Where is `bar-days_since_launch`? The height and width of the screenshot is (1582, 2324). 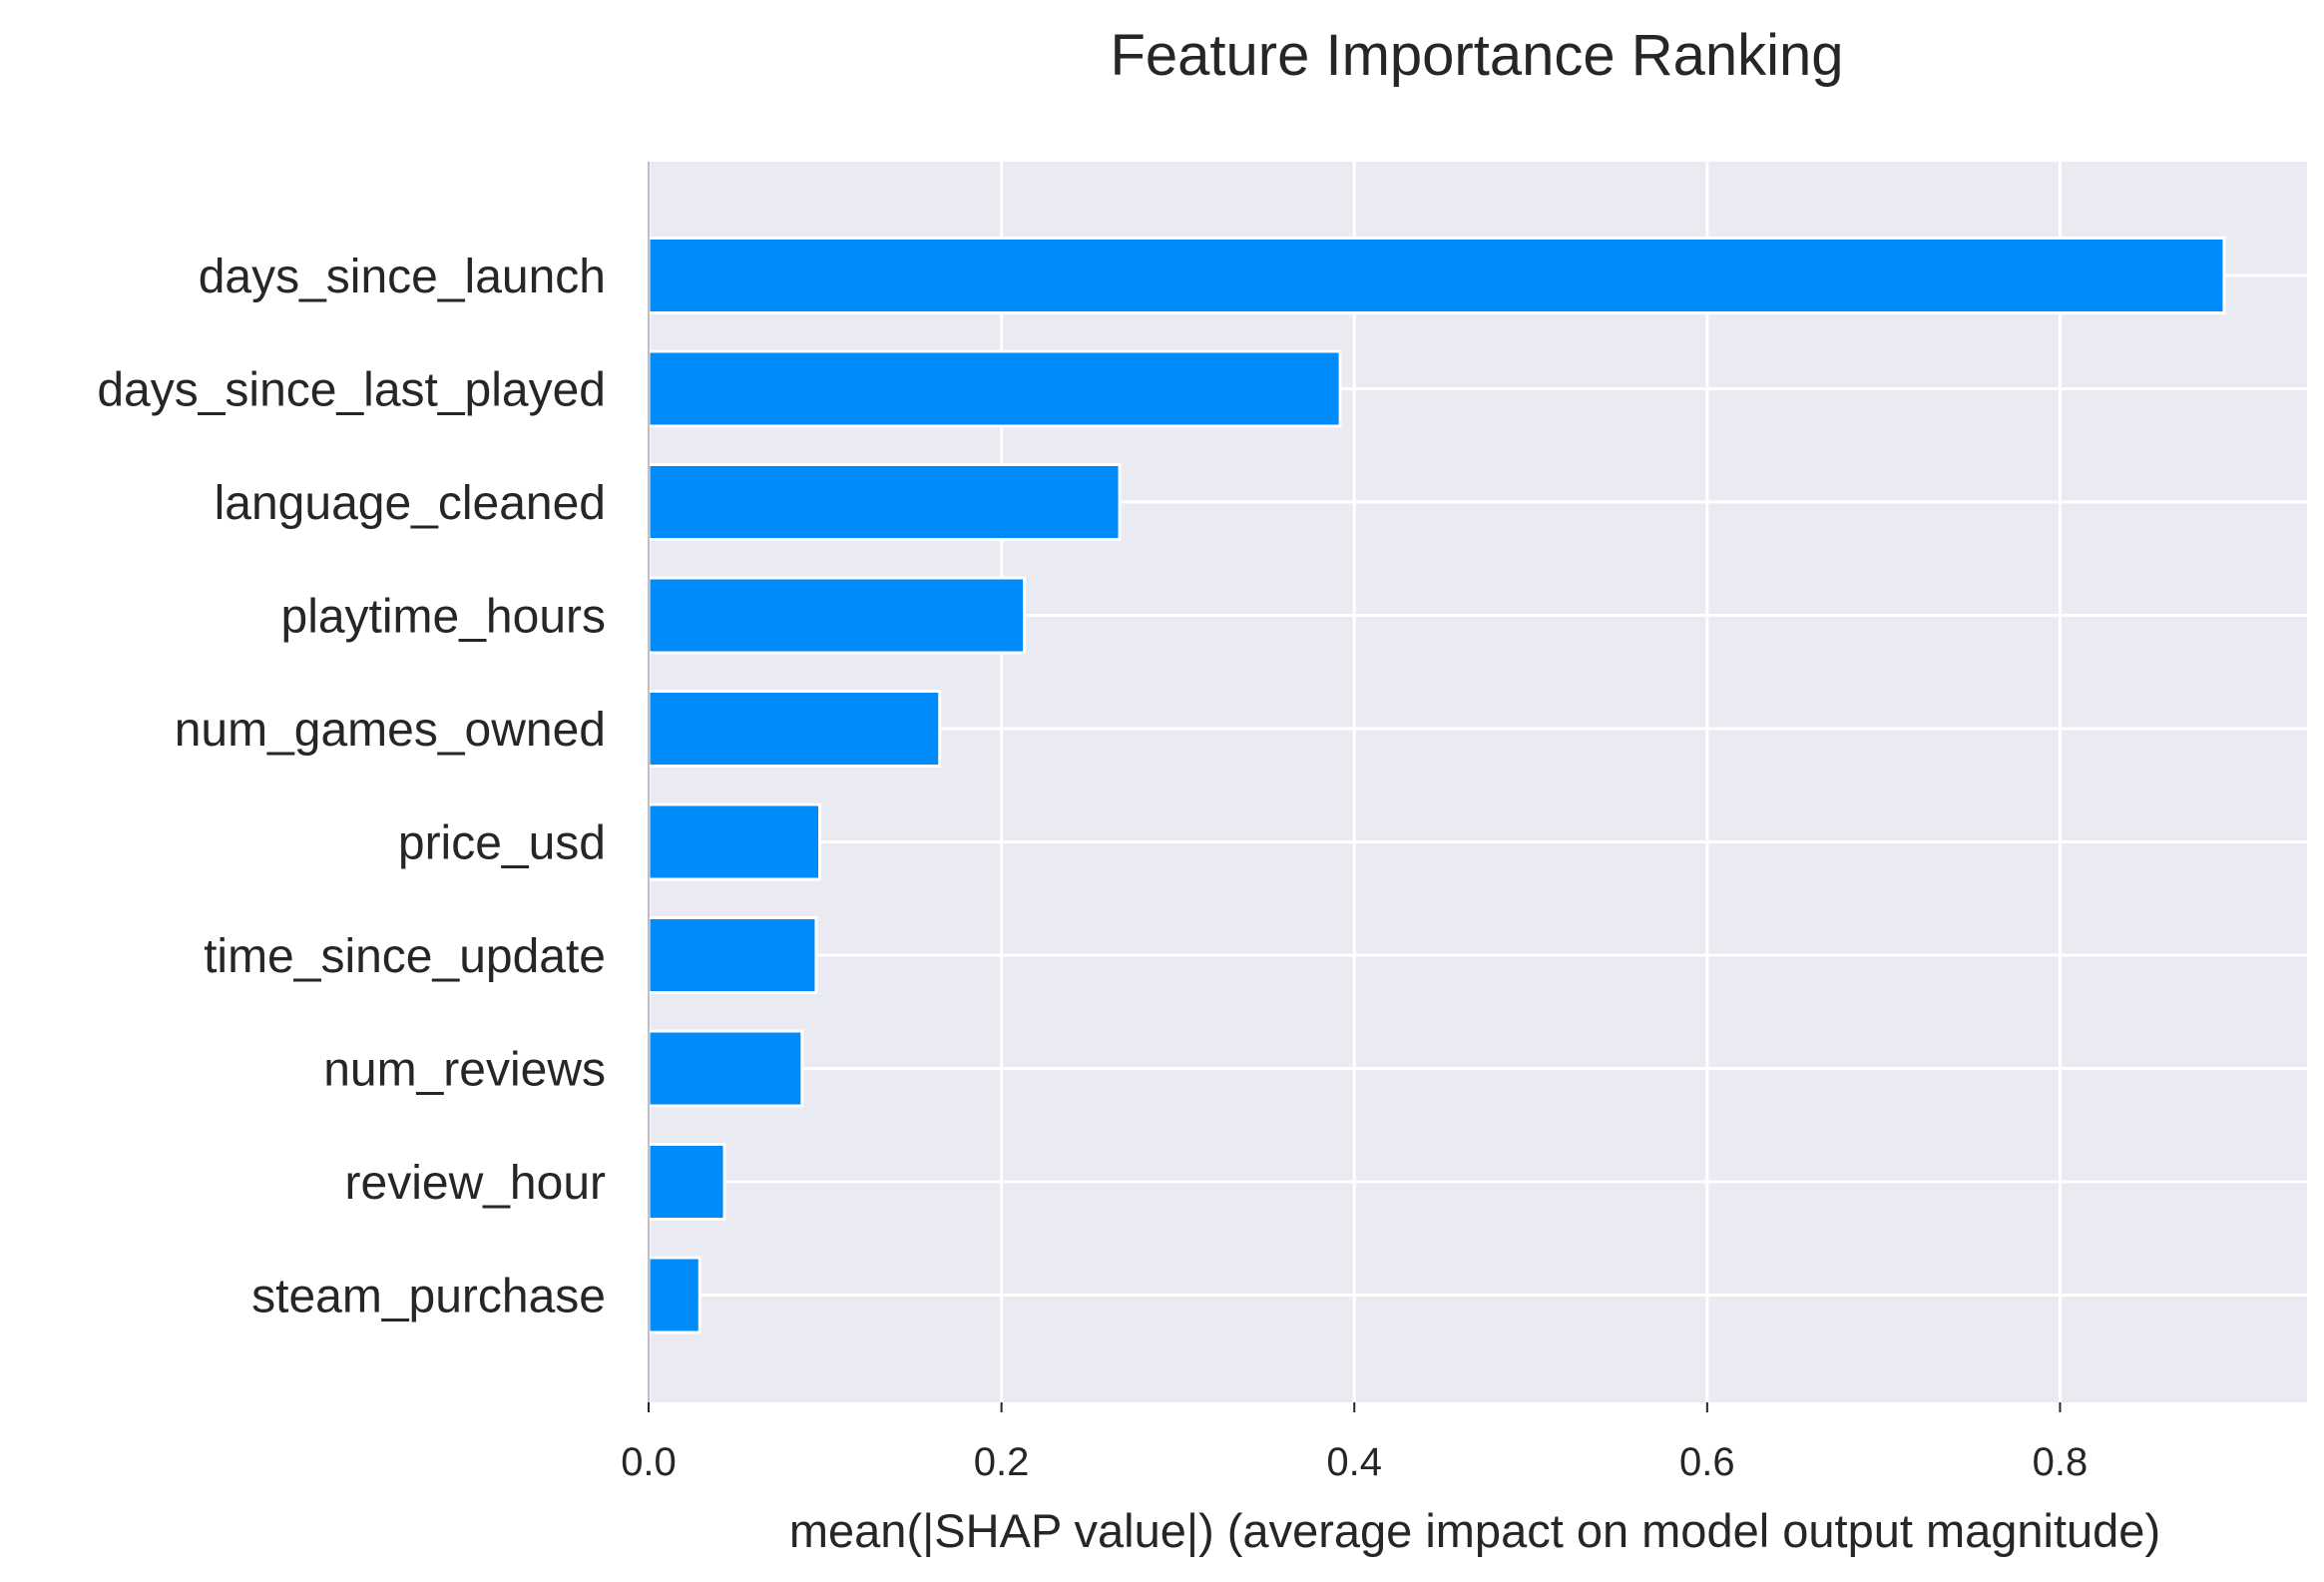 bar-days_since_launch is located at coordinates (1436, 275).